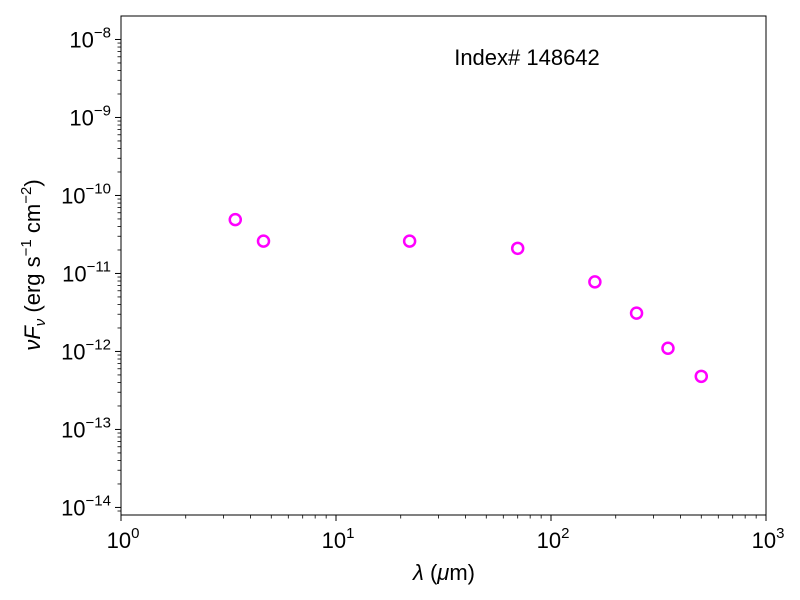 The image size is (800, 600). What do you see at coordinates (33, 264) in the screenshot?
I see `y-axis-label: νFν (erg s−1 cm−2)` at bounding box center [33, 264].